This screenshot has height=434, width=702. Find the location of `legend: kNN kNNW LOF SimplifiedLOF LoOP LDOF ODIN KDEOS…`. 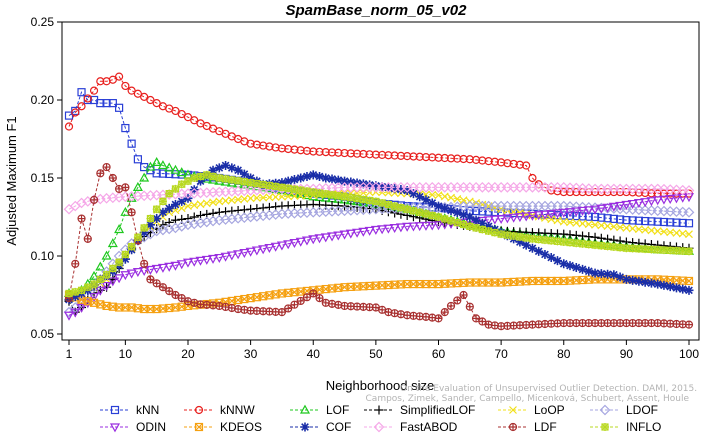

legend: kNN kNNW LOF SimplifiedLOF LoOP LDOF ODIN KDEOS… is located at coordinates (380, 418).